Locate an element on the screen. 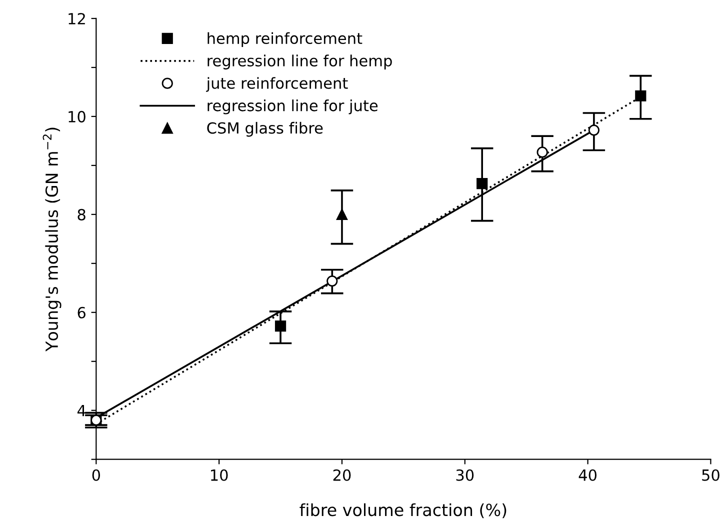 This screenshot has width=723, height=528. x-tick-label: 20 is located at coordinates (342, 475).